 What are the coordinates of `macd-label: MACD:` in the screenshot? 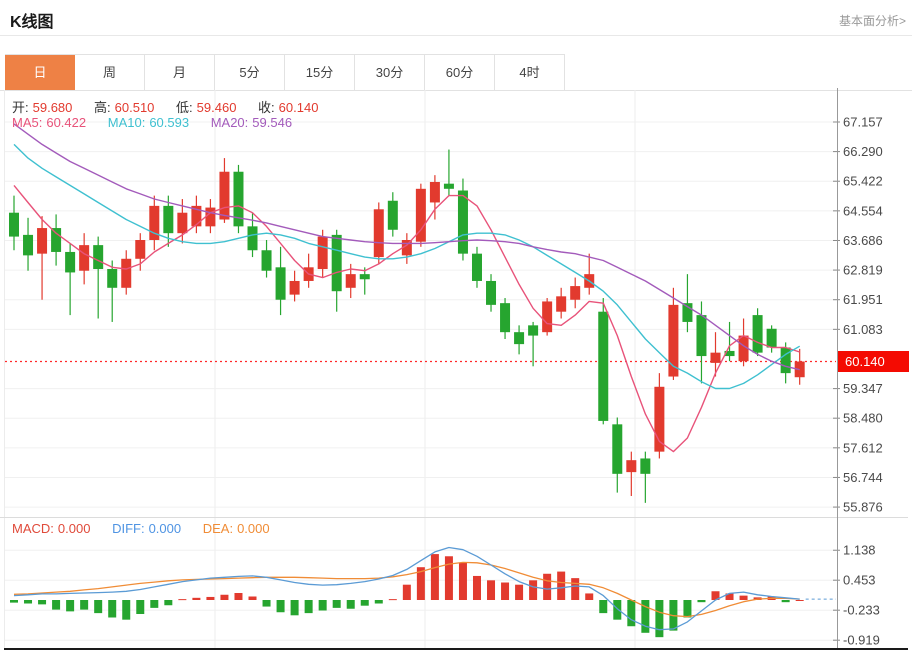 It's located at (33, 528).